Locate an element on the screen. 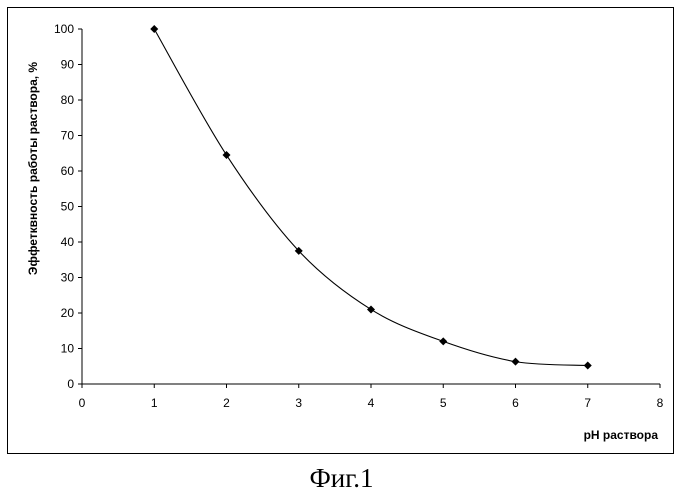 The height and width of the screenshot is (500, 683). y-axis-ticks: 0 10 20 30 40 50 60 70 80 90 100 is located at coordinates (68, 206).